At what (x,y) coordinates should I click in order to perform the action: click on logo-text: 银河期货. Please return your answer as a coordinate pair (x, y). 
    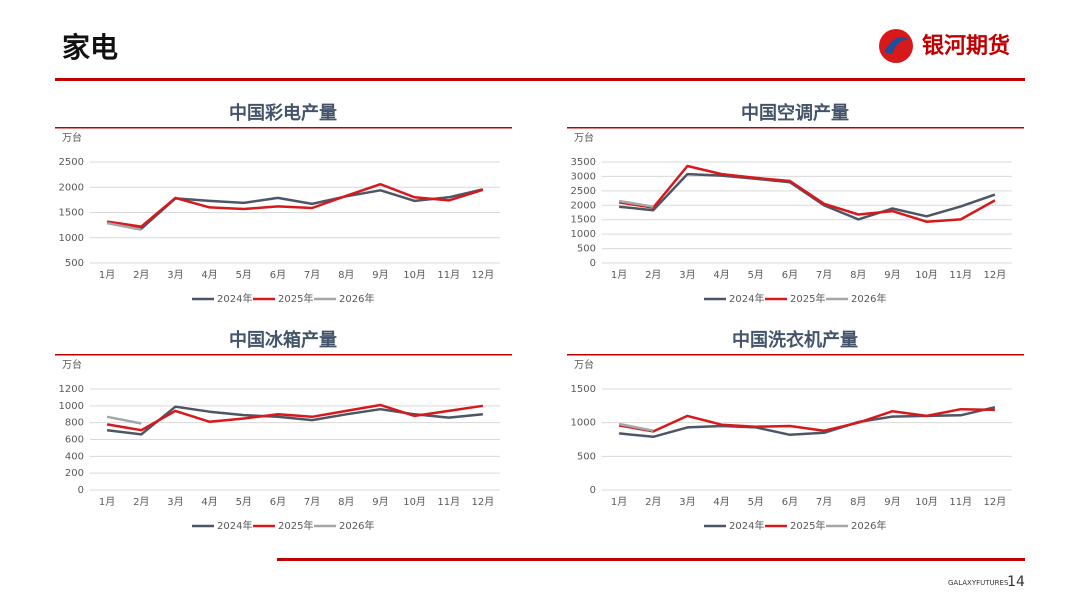
    Looking at the image, I should click on (966, 46).